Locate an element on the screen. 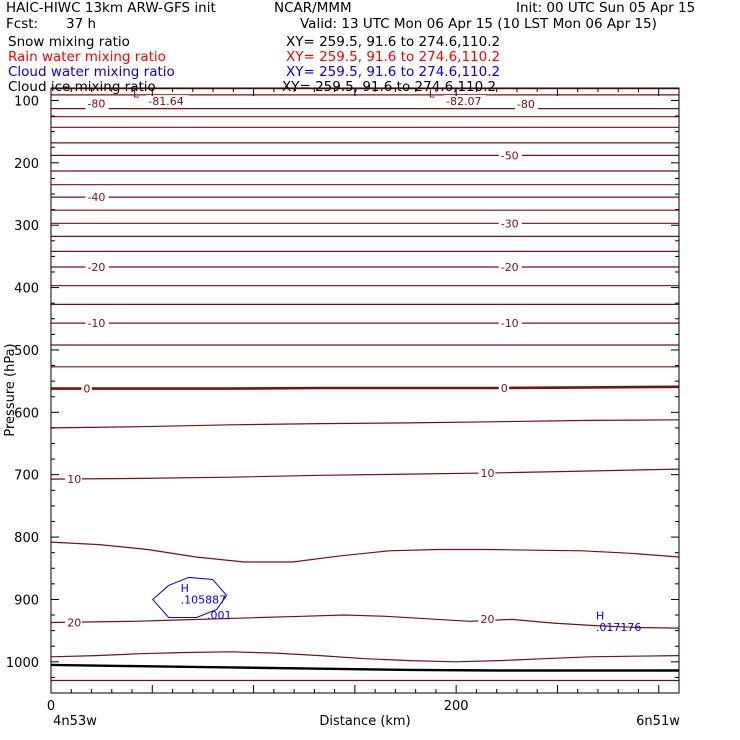 The width and height of the screenshot is (740, 740). field-xy-snow: XY= 259.5, 91.6 to 274.6,110.2 is located at coordinates (393, 42).